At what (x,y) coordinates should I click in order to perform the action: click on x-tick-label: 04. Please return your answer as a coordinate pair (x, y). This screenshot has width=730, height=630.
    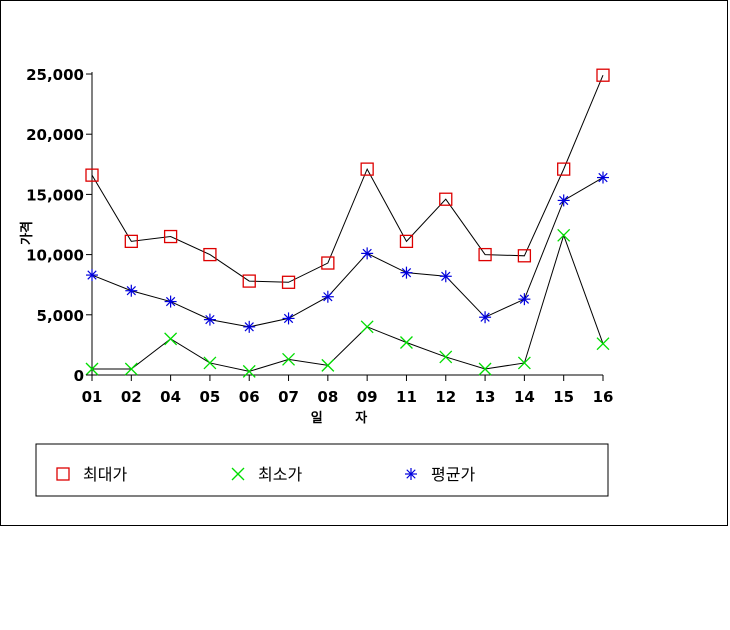
    Looking at the image, I should click on (170, 397).